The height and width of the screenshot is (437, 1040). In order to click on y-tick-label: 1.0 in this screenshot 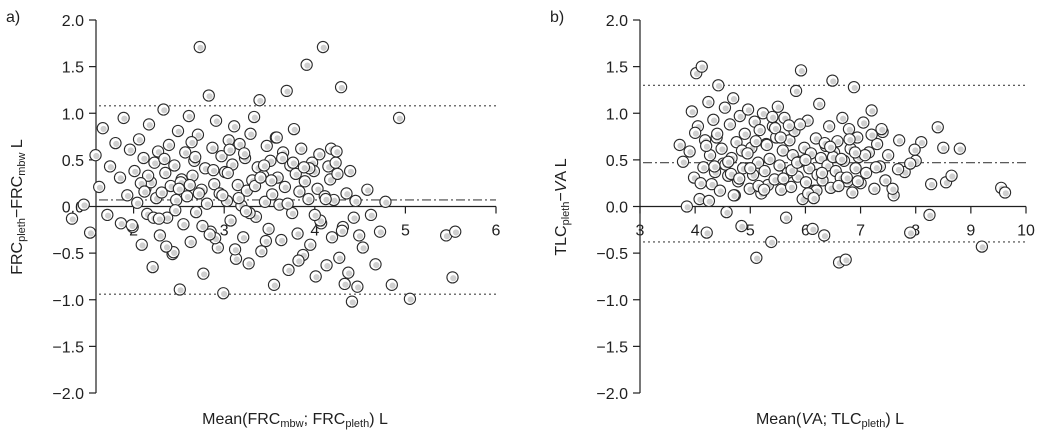, I will do `click(73, 114)`.